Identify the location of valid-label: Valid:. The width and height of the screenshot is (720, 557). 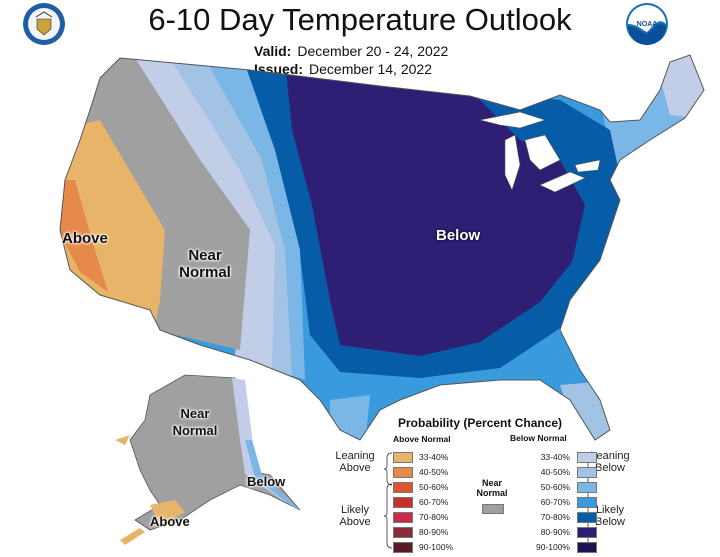
(273, 51).